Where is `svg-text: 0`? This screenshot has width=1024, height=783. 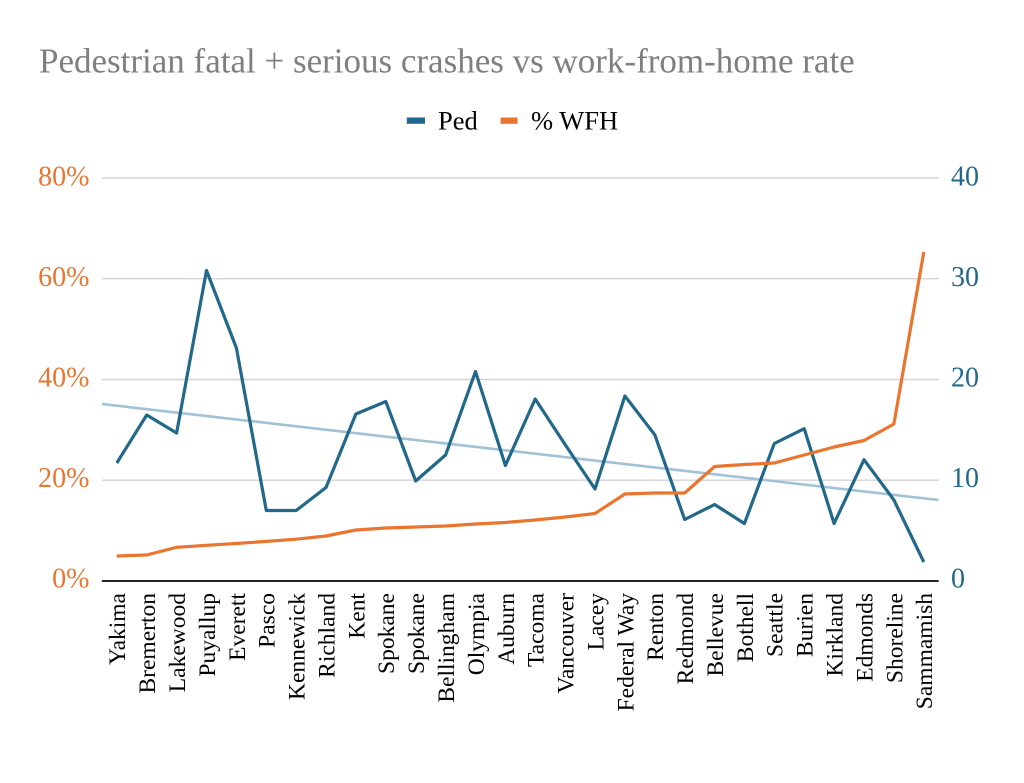
svg-text: 0 is located at coordinates (958, 579).